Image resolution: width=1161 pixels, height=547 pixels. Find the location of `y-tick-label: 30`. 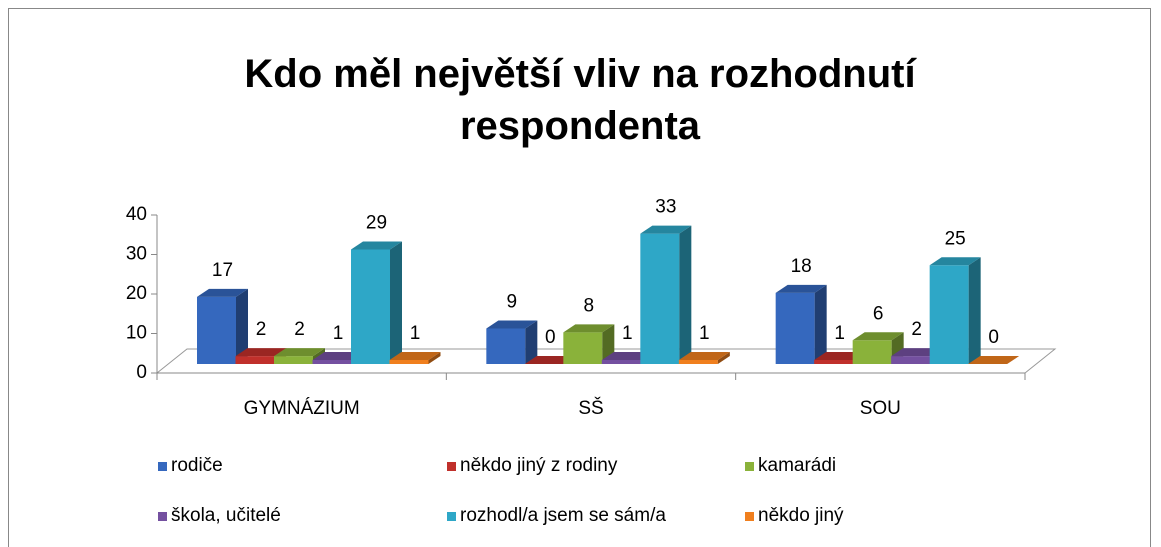

y-tick-label: 30 is located at coordinates (136, 254).